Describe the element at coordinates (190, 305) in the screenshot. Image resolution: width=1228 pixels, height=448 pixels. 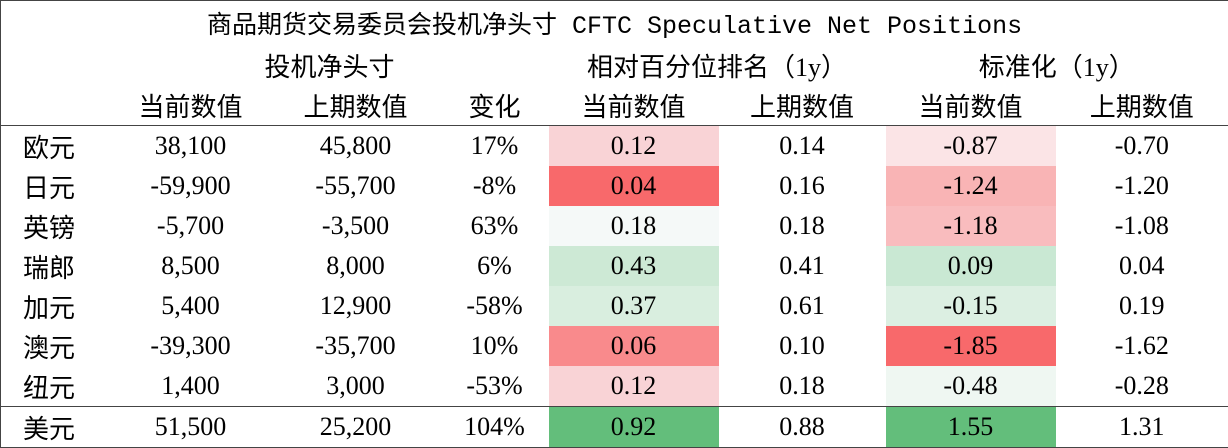
I see `cell: 5,400` at that location.